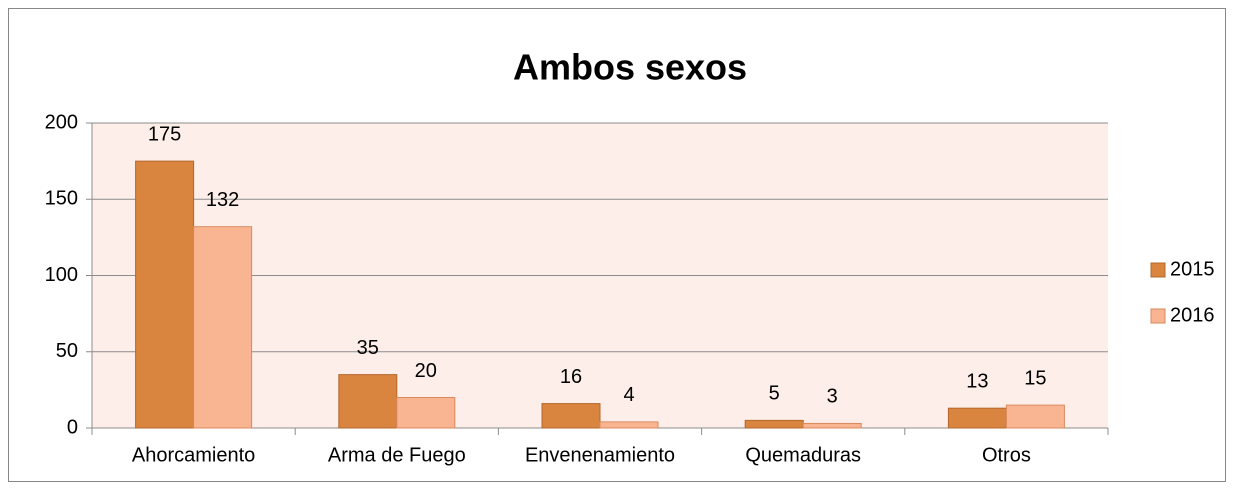 The width and height of the screenshot is (1234, 495). Describe the element at coordinates (600, 455) in the screenshot. I see `x-tick-label: Envenenamiento` at that location.